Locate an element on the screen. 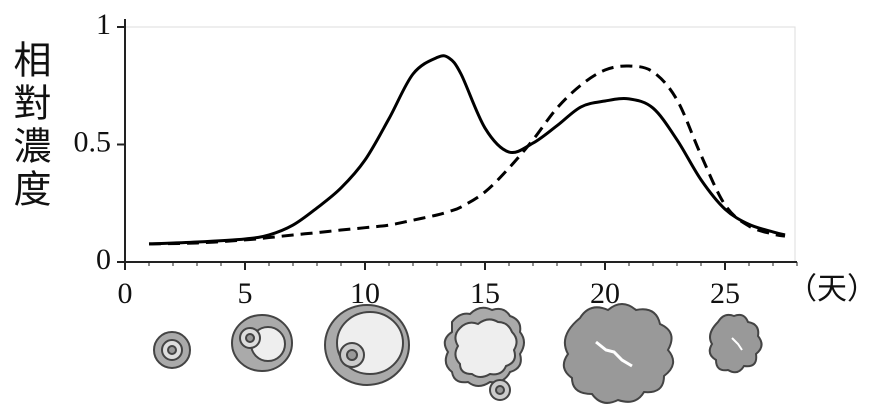 The height and width of the screenshot is (404, 888). y-tick-label: 1 is located at coordinates (103, 24).